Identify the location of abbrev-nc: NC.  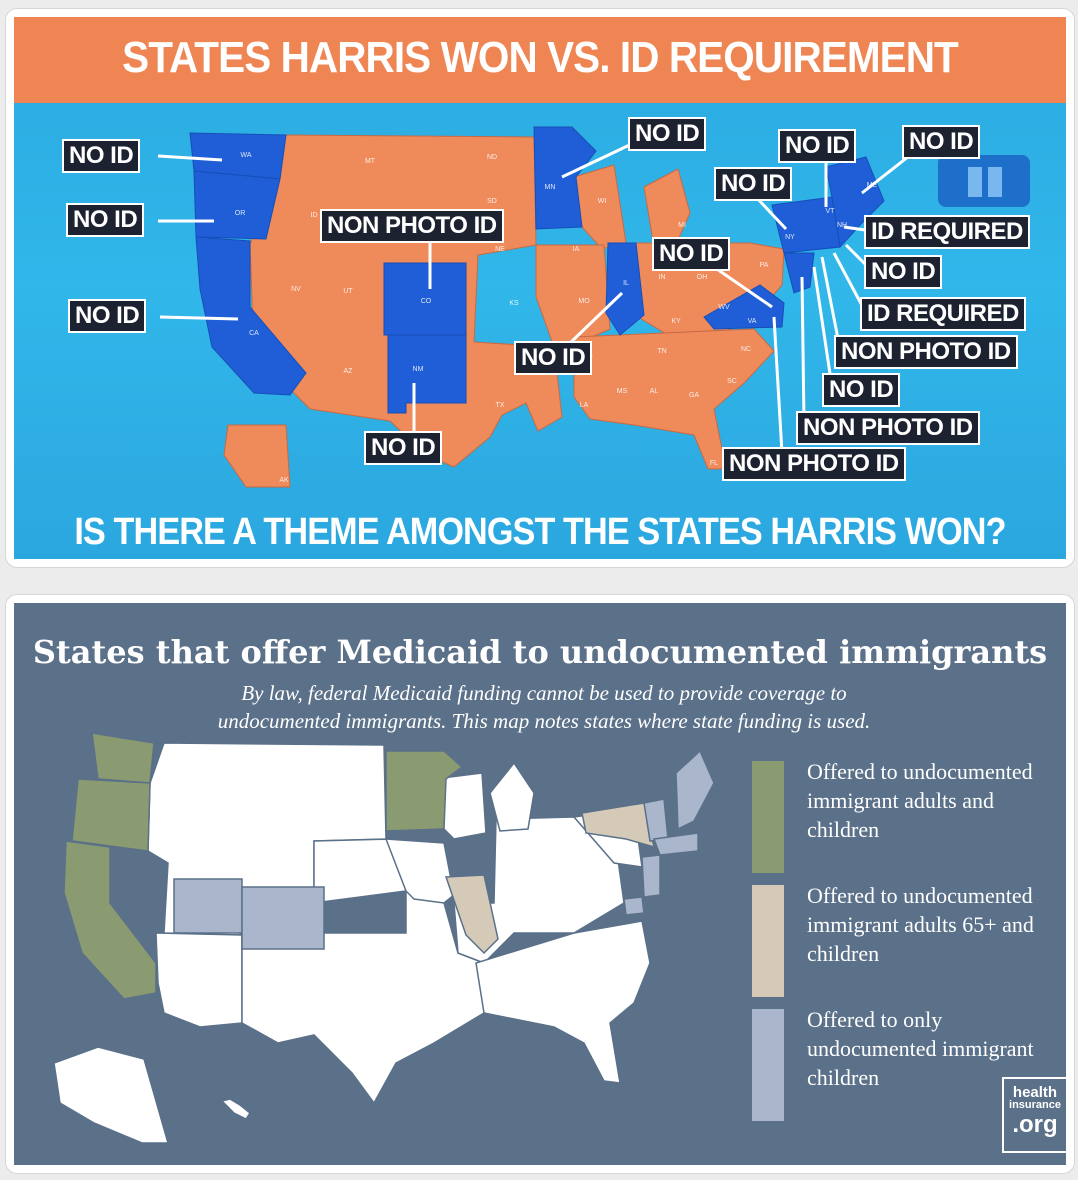
(746, 349).